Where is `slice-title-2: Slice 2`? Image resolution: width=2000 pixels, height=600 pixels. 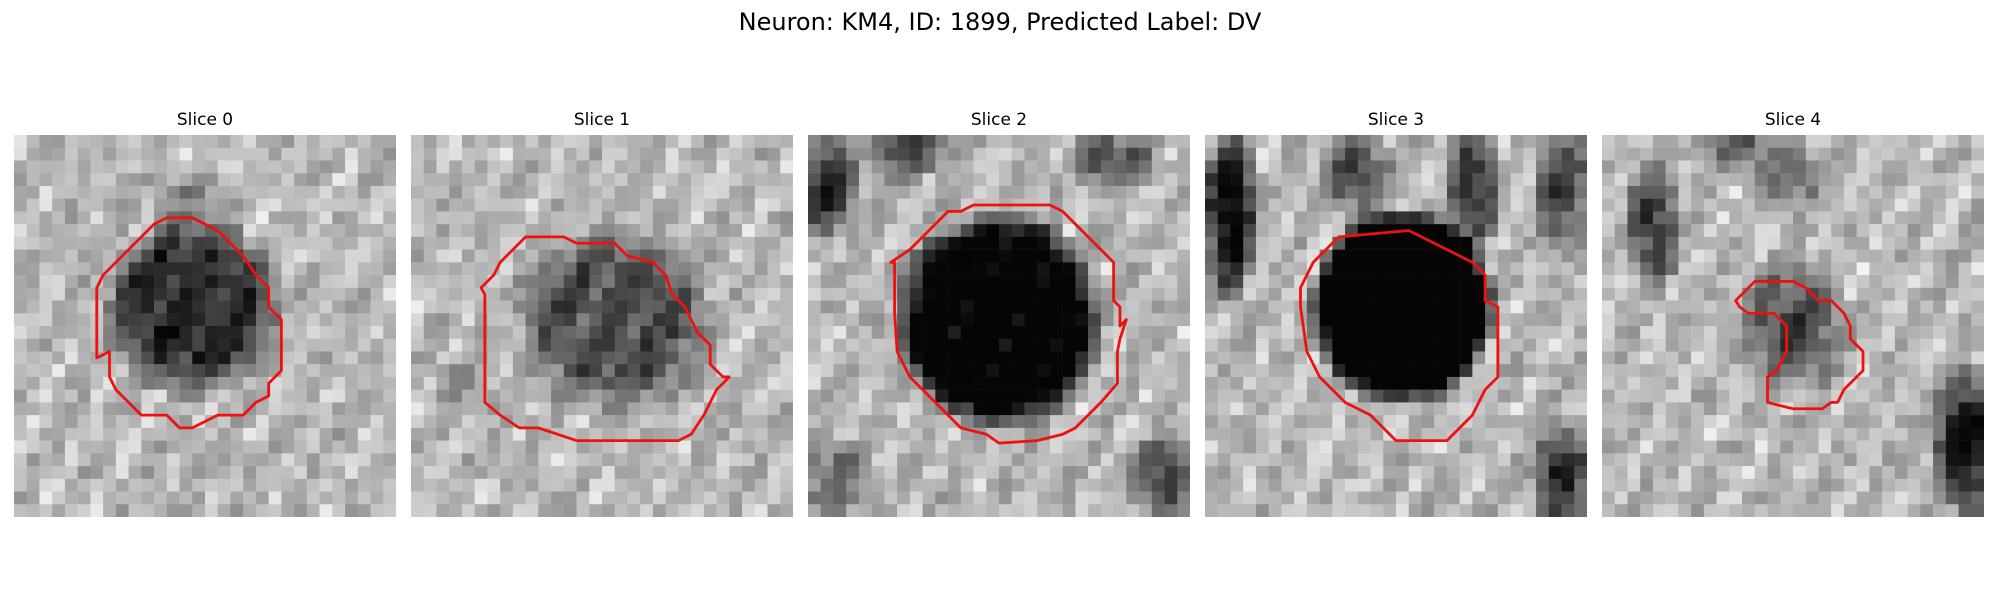 slice-title-2: Slice 2 is located at coordinates (999, 120).